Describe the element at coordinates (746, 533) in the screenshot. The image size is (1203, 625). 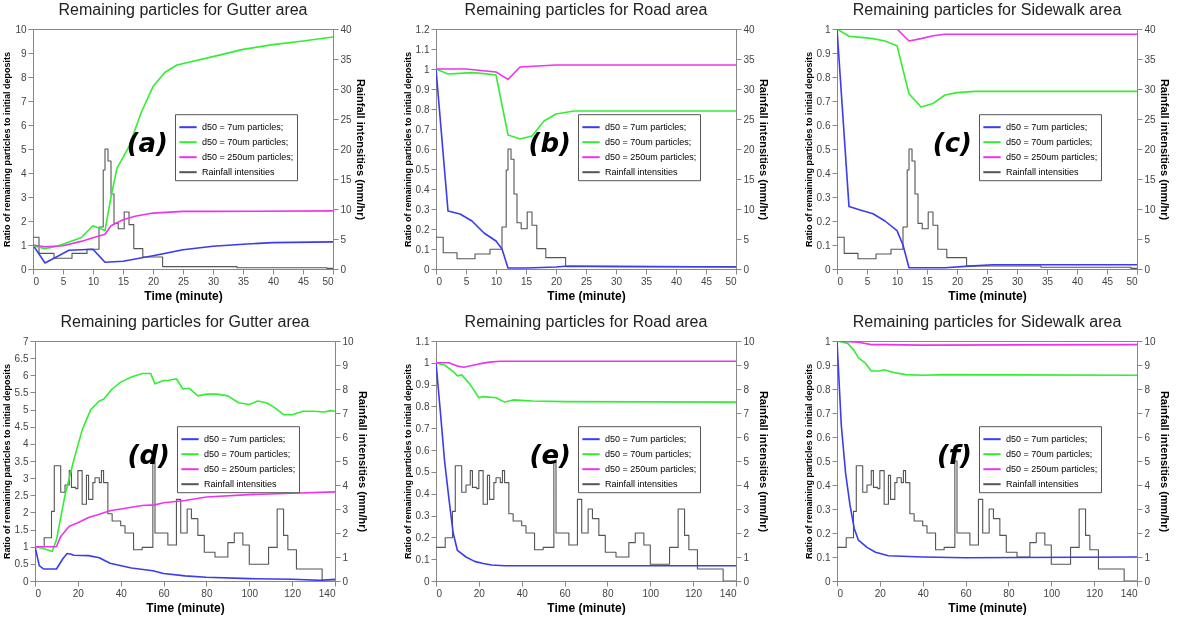
I see `y2-tick-label: 2` at that location.